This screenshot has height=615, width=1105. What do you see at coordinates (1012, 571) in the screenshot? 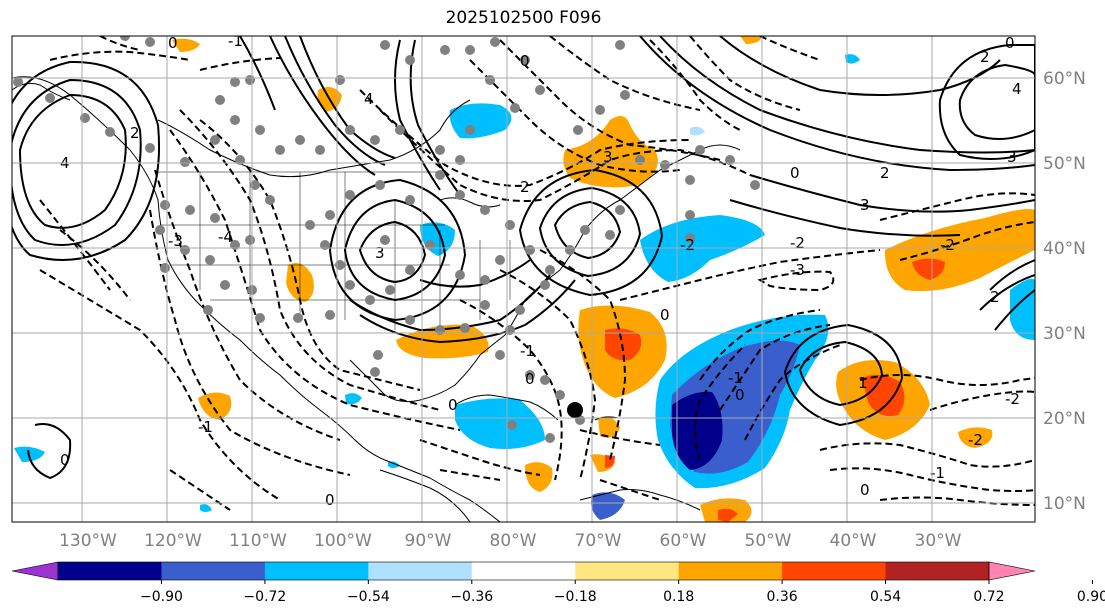
I see `colorbar-extend-high` at bounding box center [1012, 571].